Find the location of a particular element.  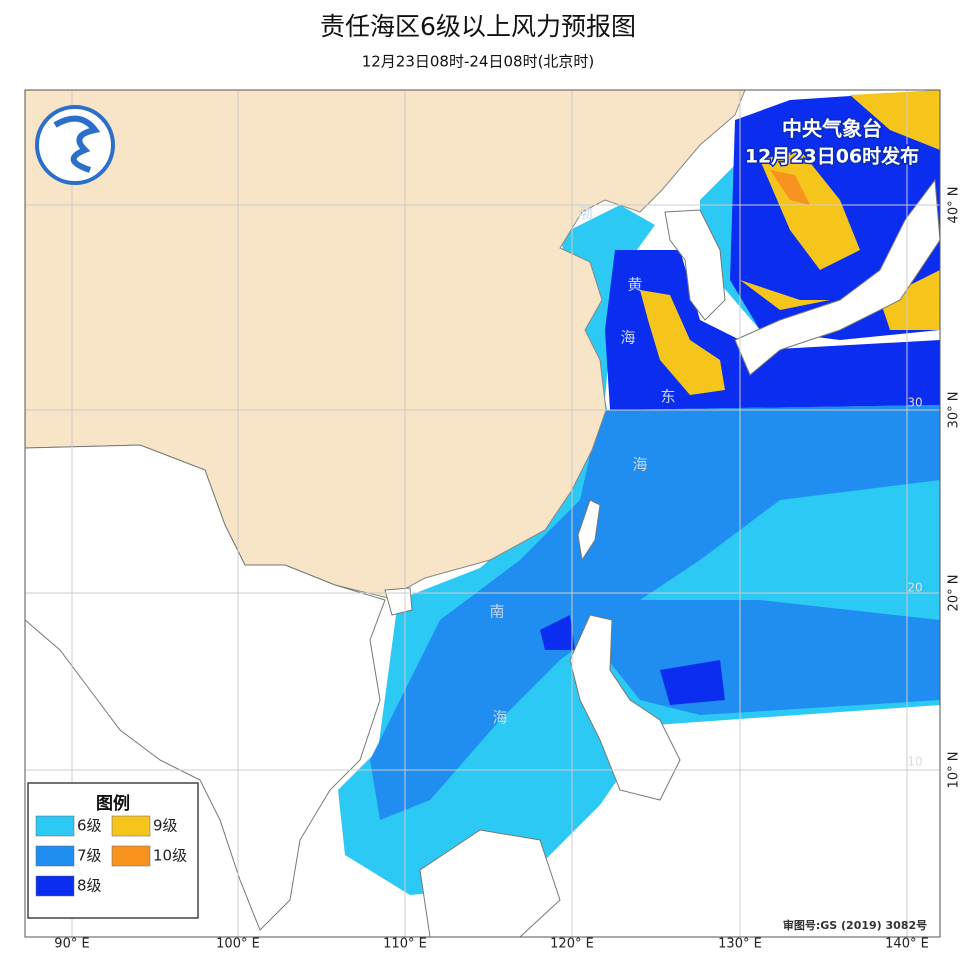

korea-land is located at coordinates (695, 265).